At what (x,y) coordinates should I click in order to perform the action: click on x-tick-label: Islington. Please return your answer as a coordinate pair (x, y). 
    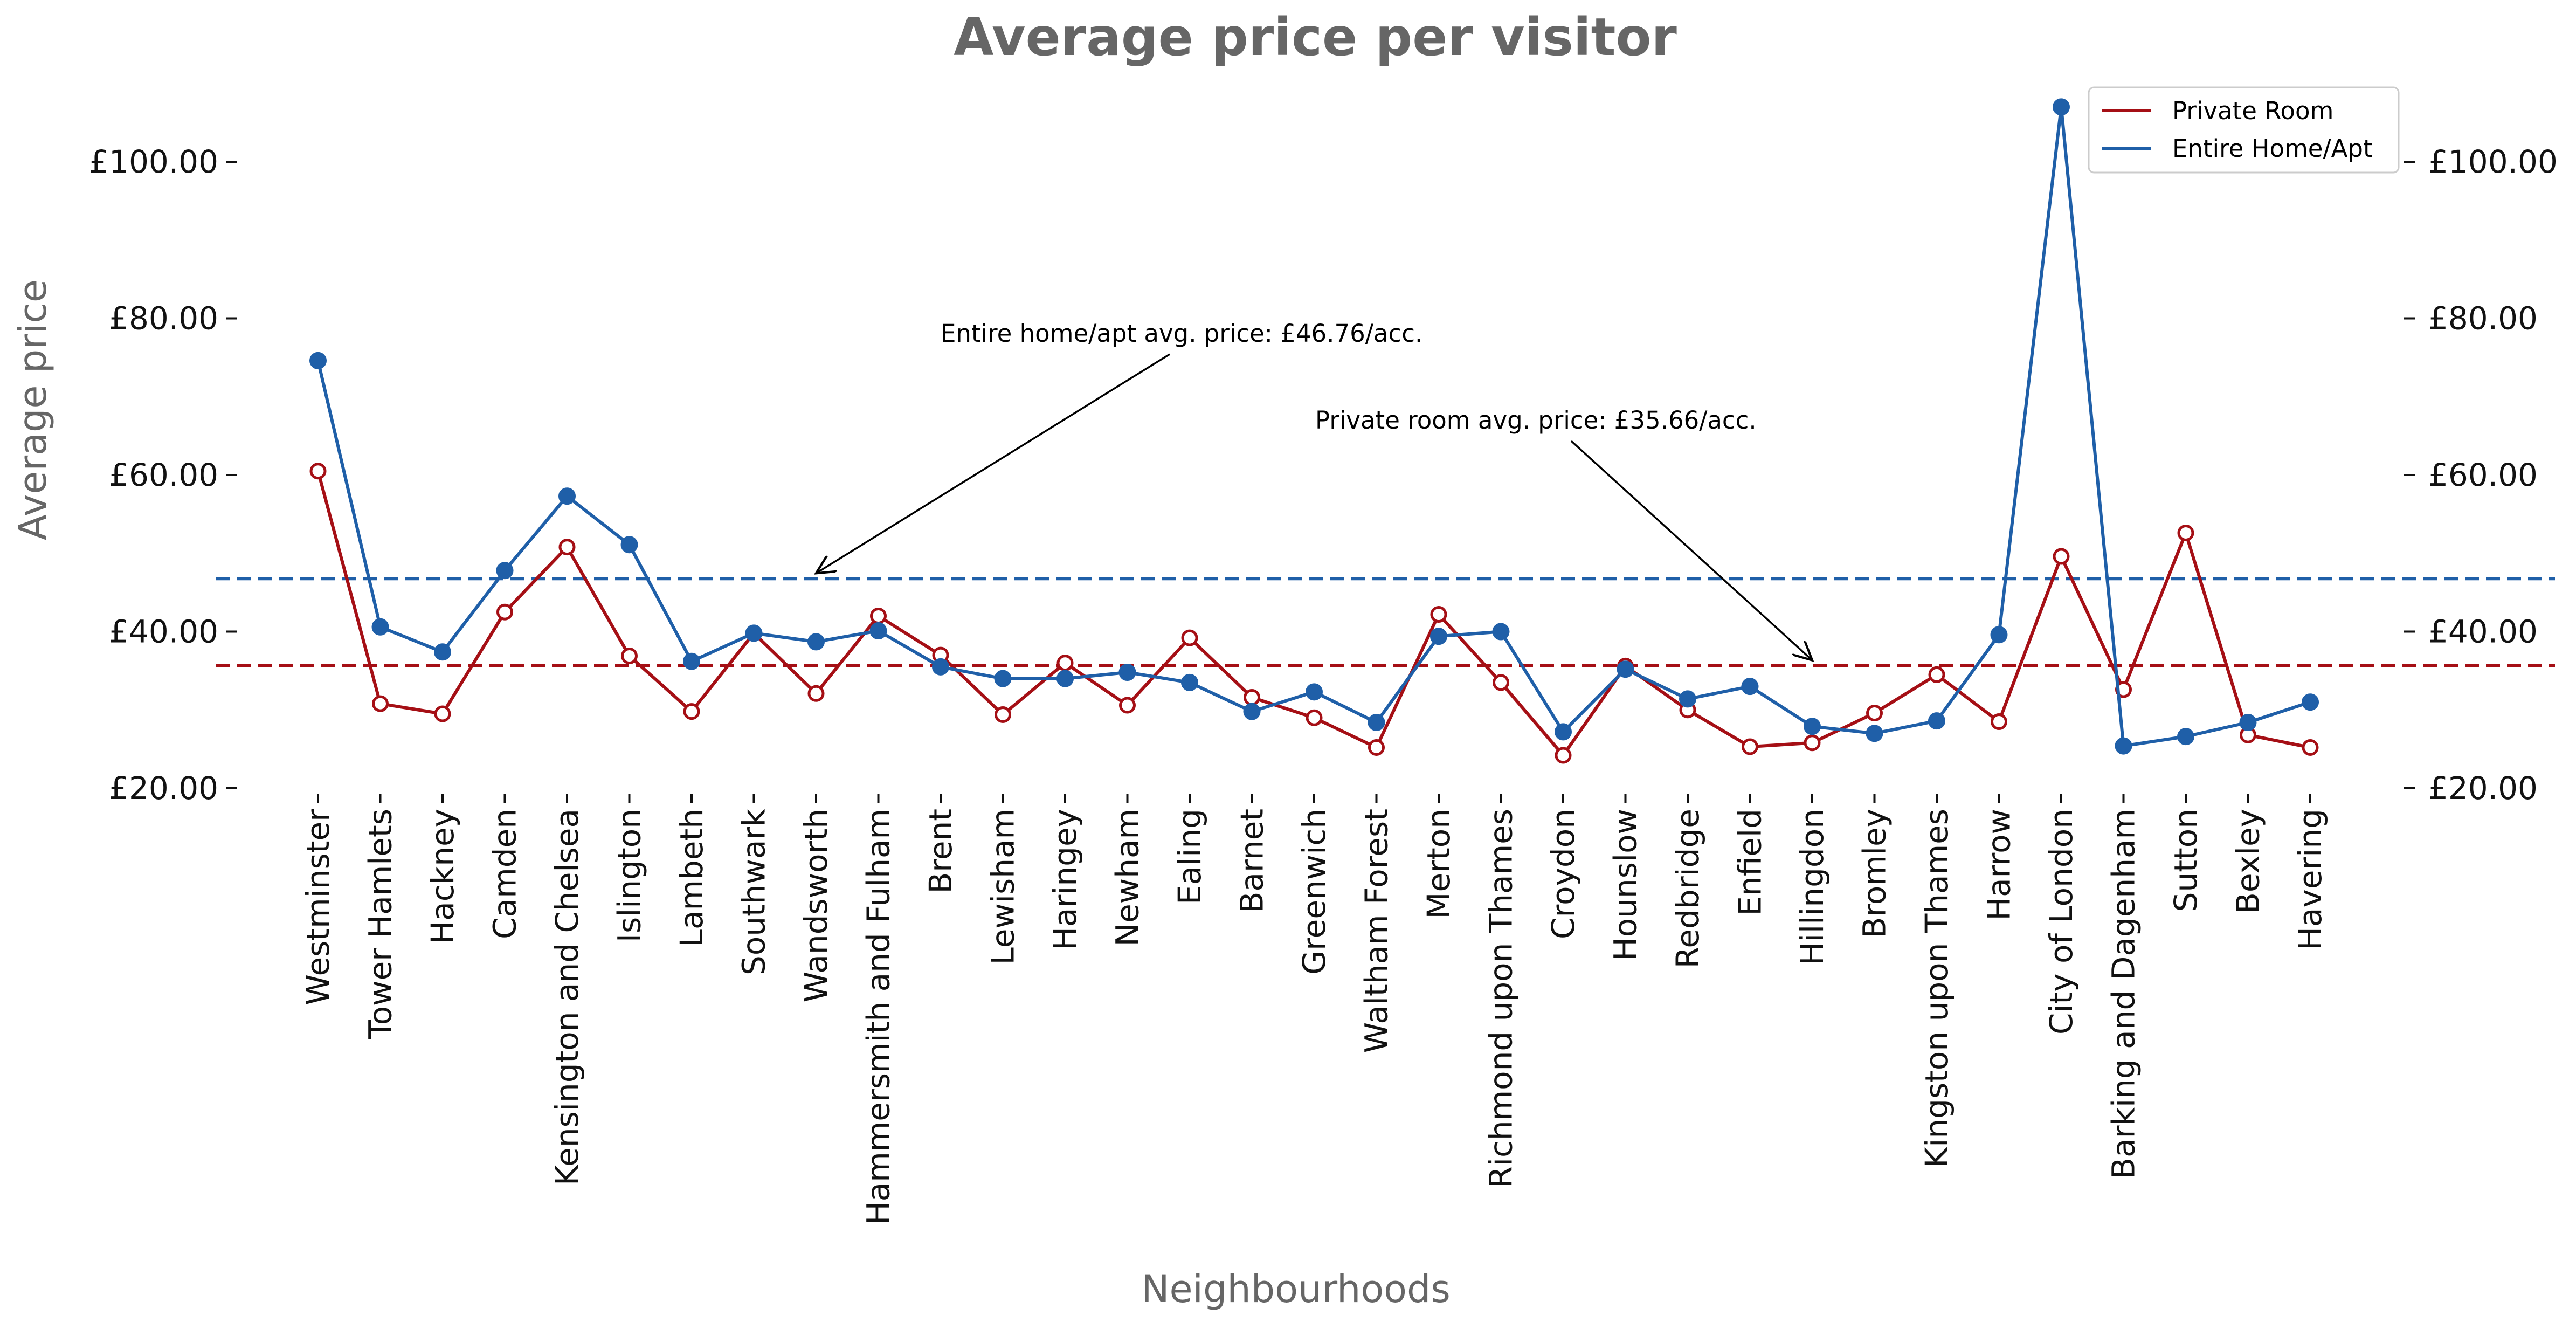
    Looking at the image, I should click on (629, 875).